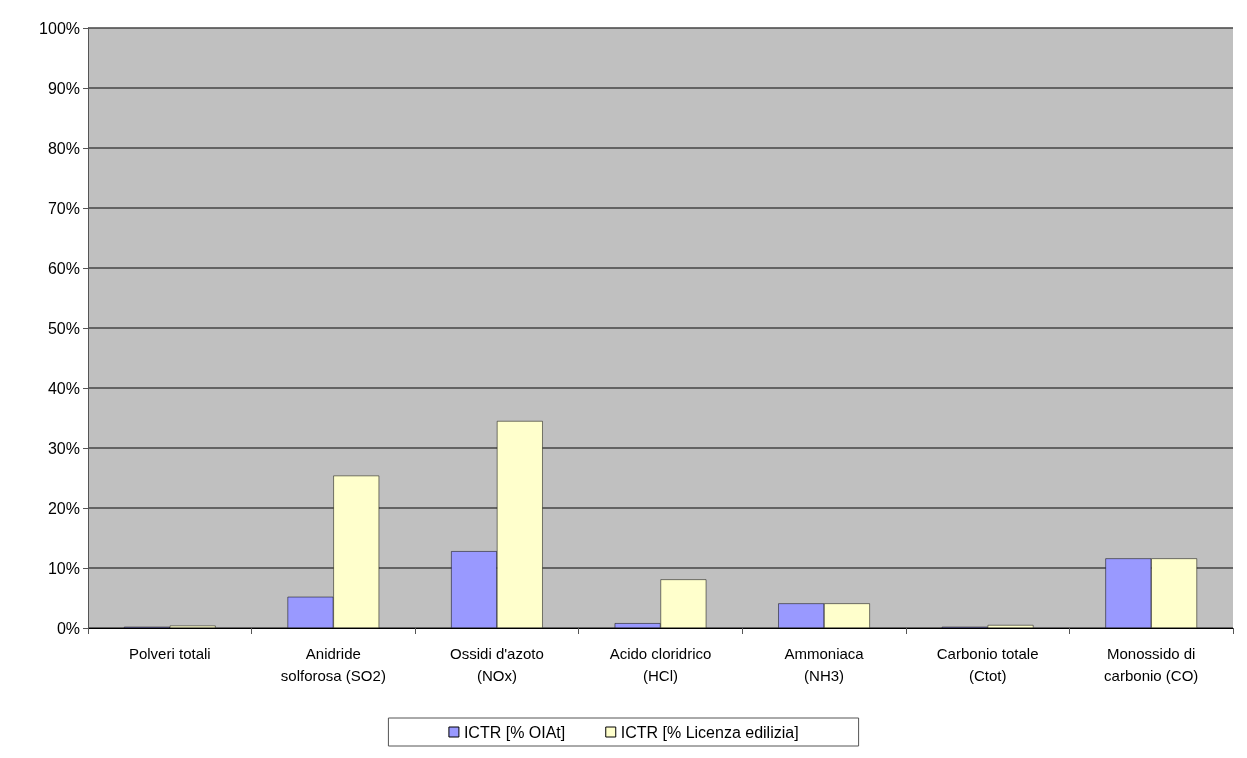 The height and width of the screenshot is (758, 1247). Describe the element at coordinates (497, 664) in the screenshot. I see `x-tick-label: Ossidi d'azoto (NOx)` at that location.